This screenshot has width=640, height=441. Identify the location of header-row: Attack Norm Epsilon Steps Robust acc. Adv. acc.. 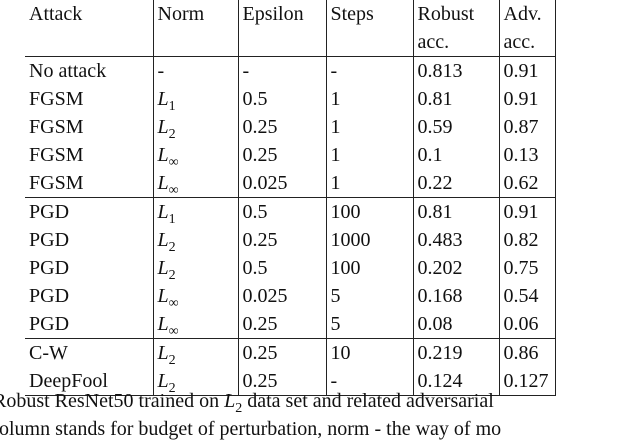
(290, 28).